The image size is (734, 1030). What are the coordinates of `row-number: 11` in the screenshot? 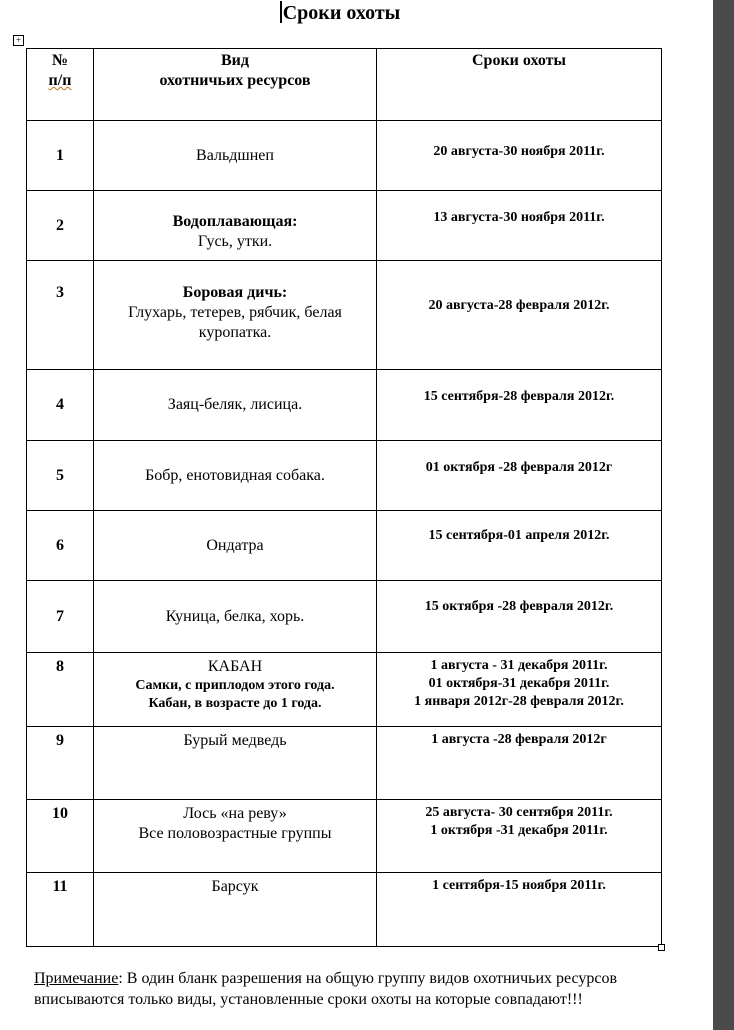 It's located at (60, 909).